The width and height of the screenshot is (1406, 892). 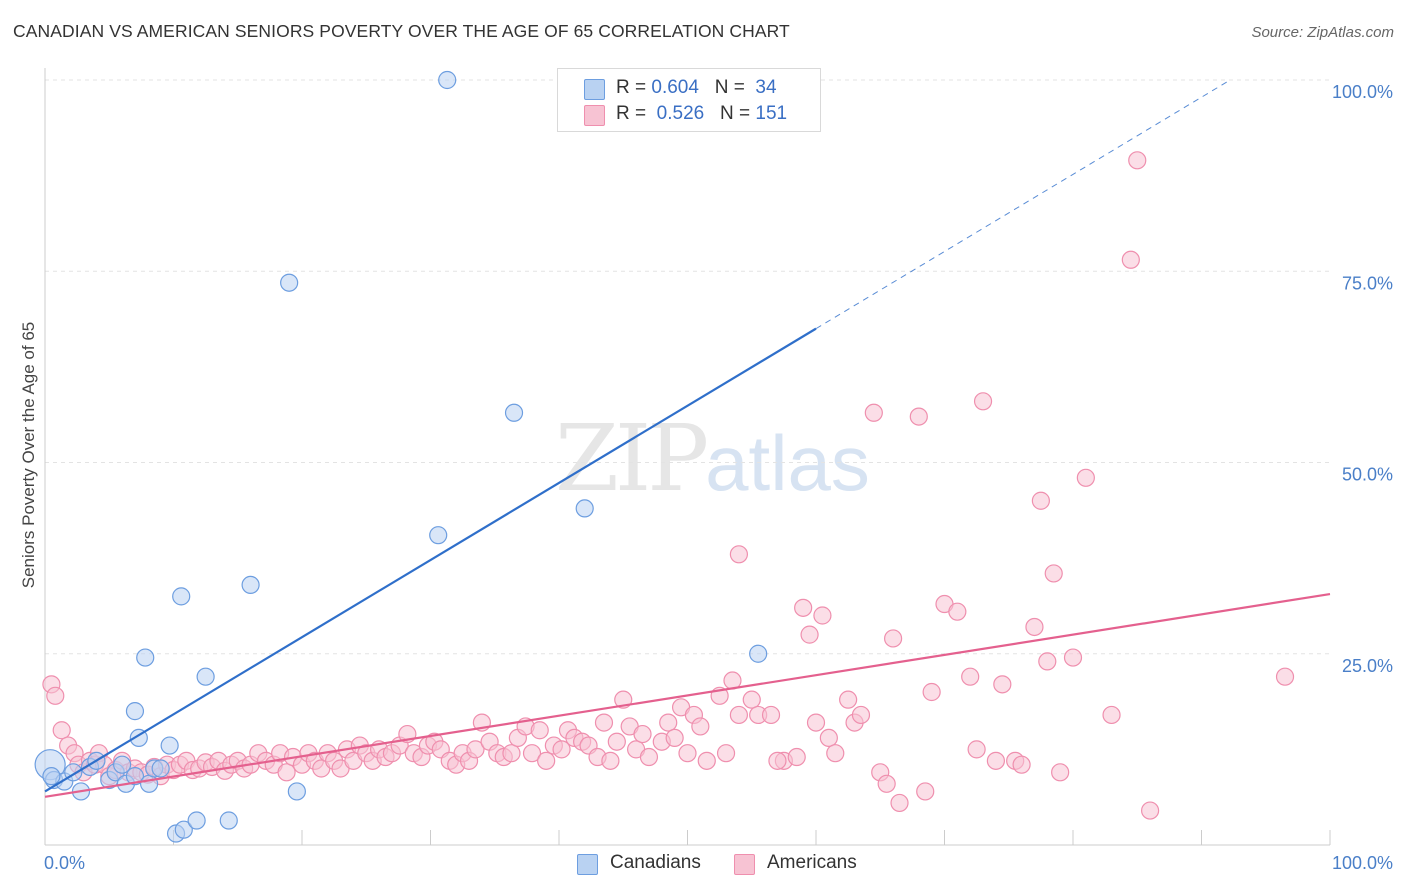 What do you see at coordinates (771, 113) in the screenshot?
I see `legend-n-value: 151` at bounding box center [771, 113].